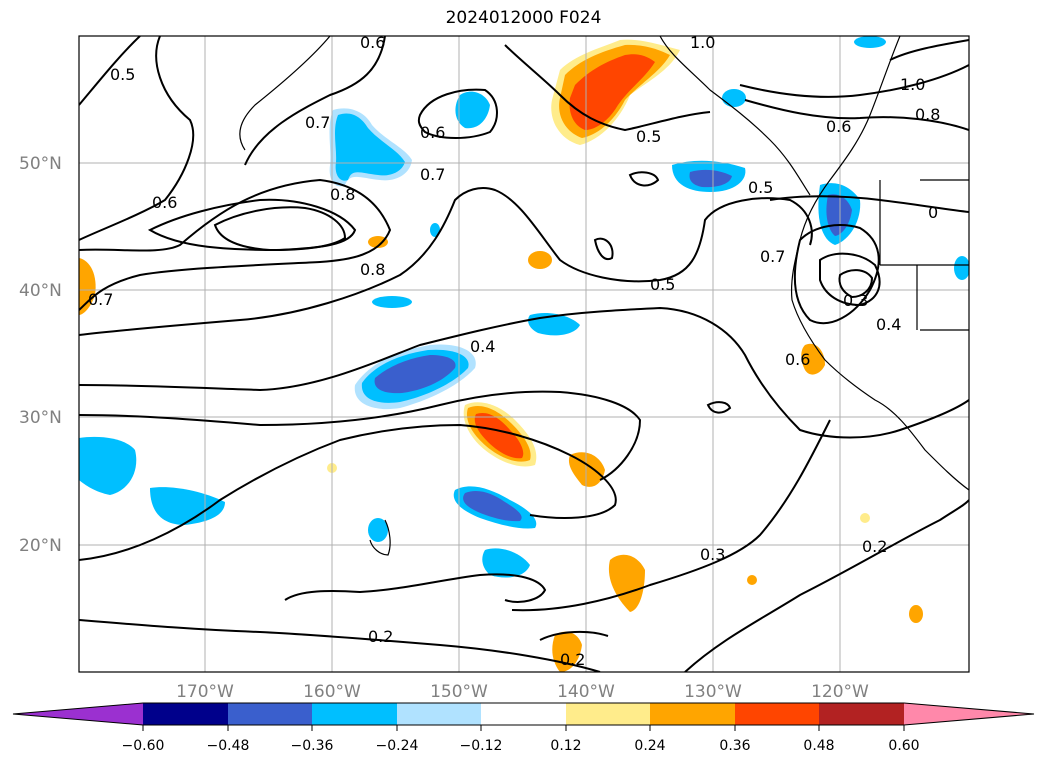 The width and height of the screenshot is (1047, 765). I want to click on colorbar-extend-min, so click(78, 714).